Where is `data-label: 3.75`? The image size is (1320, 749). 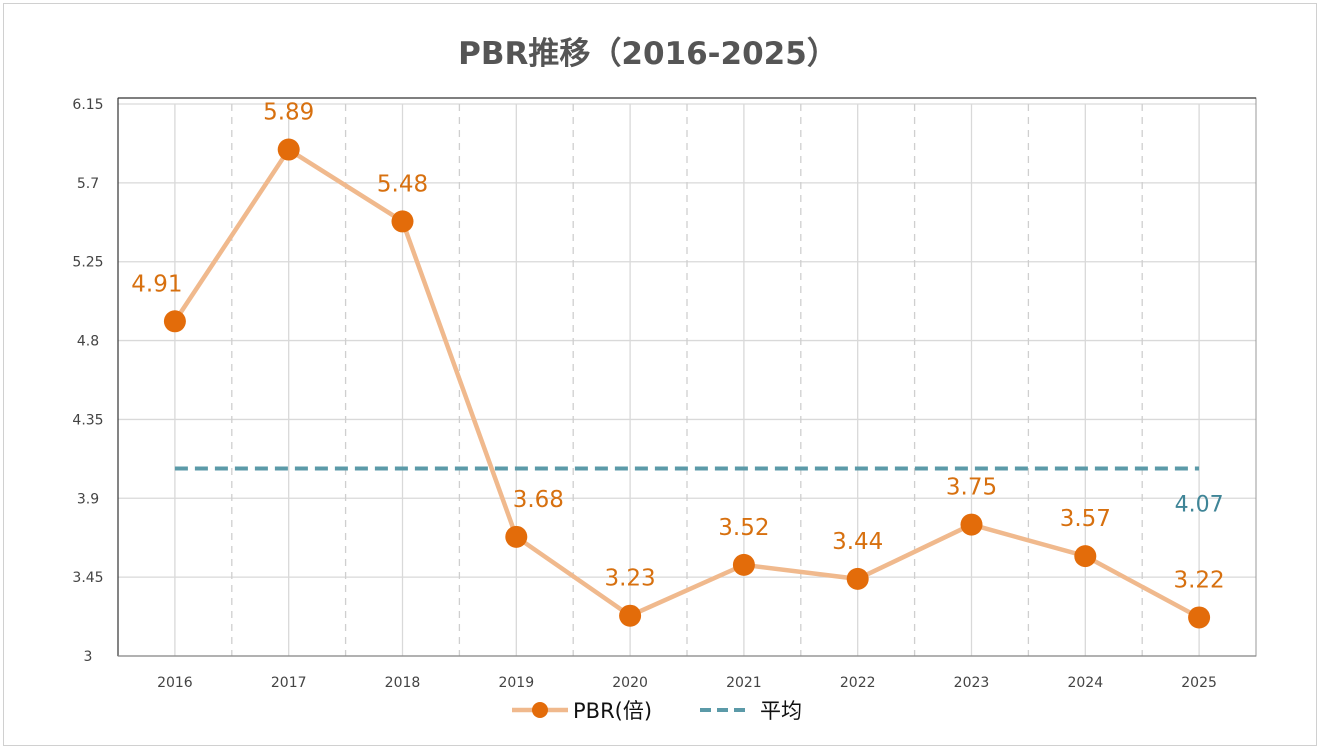
data-label: 3.75 is located at coordinates (971, 488).